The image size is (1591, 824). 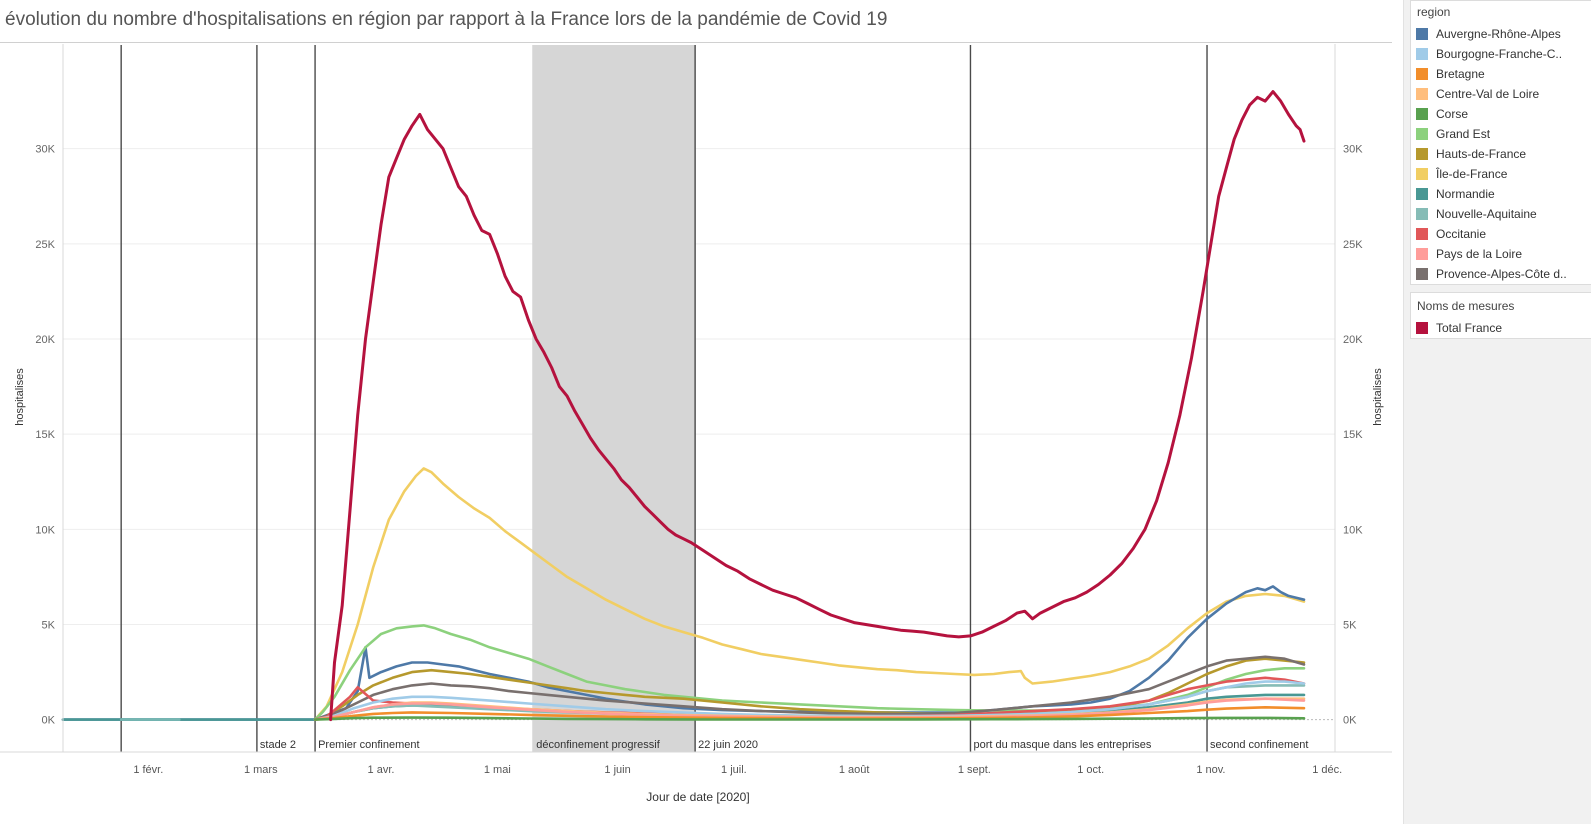 What do you see at coordinates (1062, 745) in the screenshot?
I see `reference-line-label: port du masque dans les entreprises` at bounding box center [1062, 745].